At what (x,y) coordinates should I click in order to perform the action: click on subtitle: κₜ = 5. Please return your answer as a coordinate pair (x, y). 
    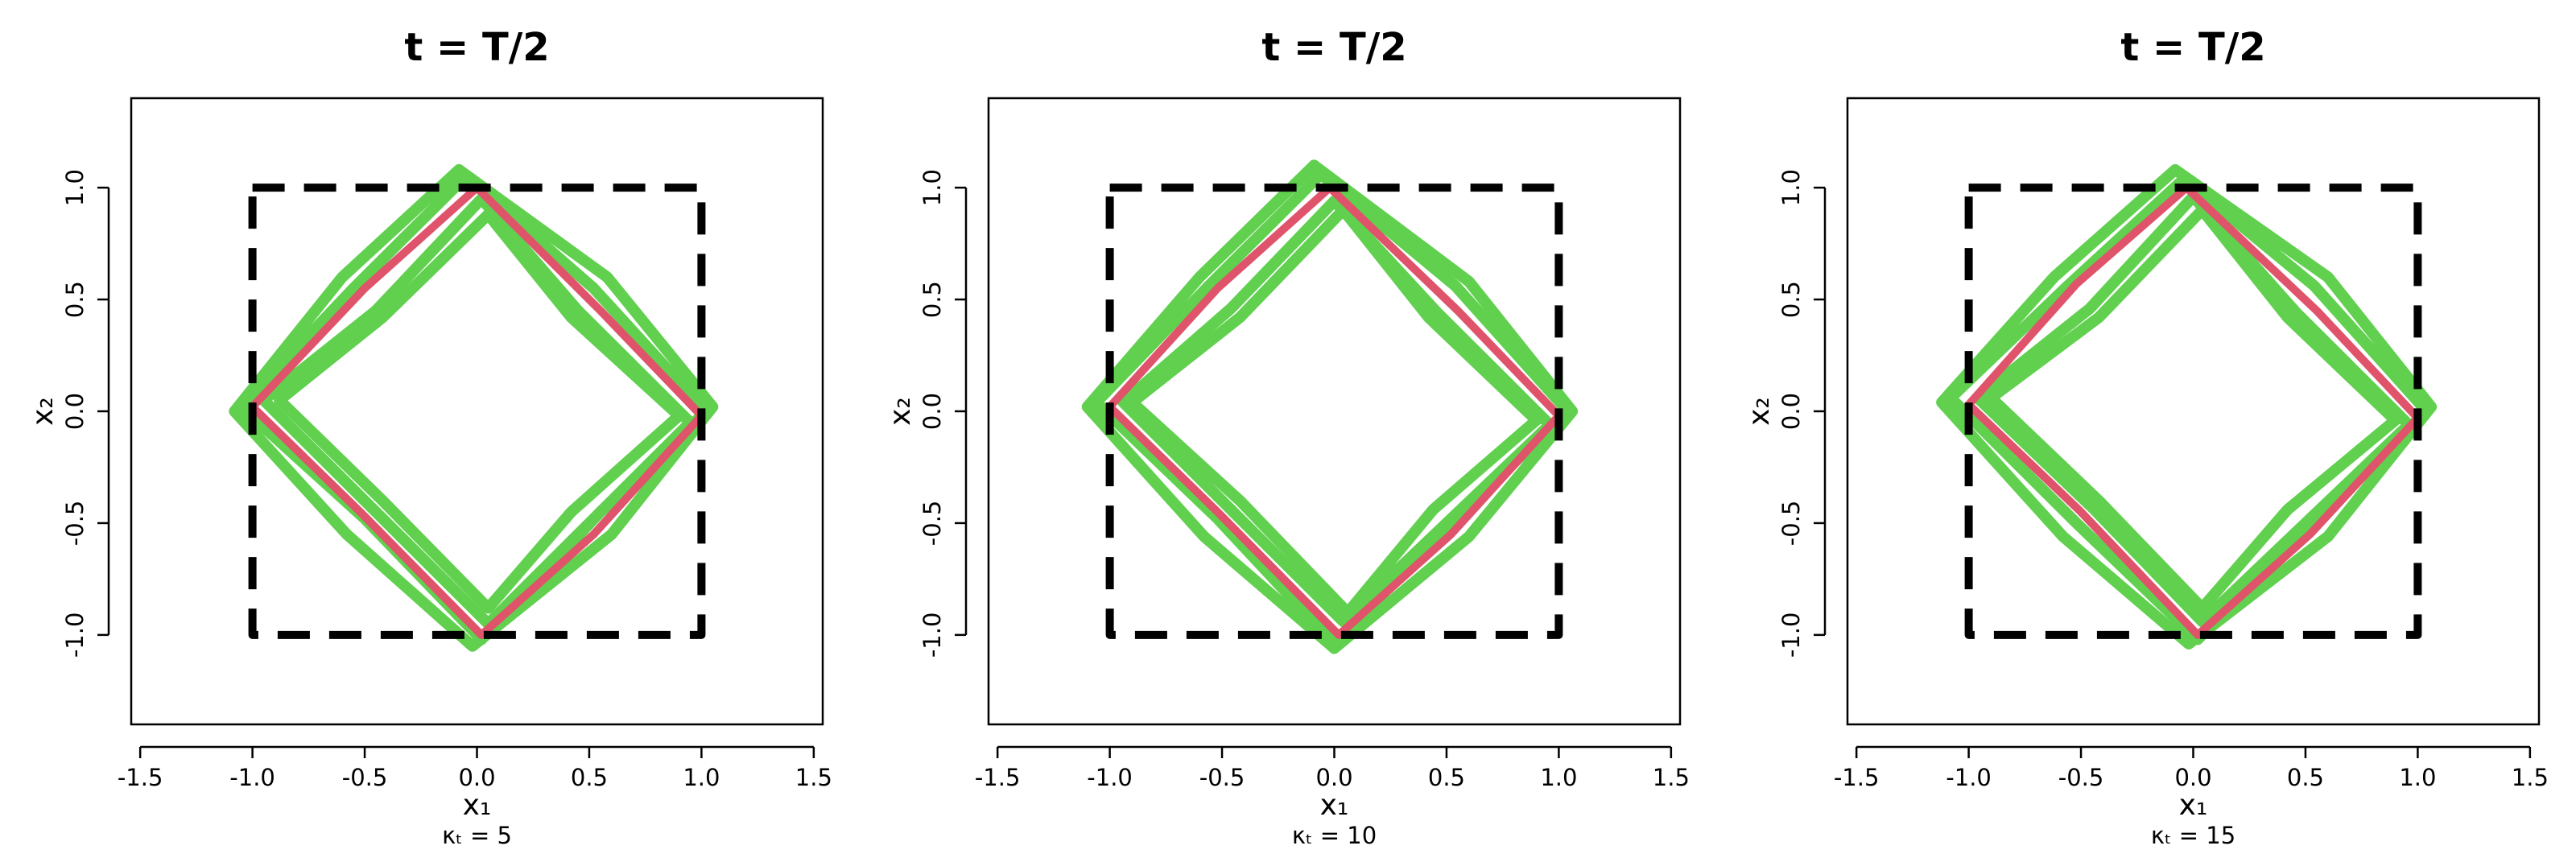
    Looking at the image, I should click on (477, 835).